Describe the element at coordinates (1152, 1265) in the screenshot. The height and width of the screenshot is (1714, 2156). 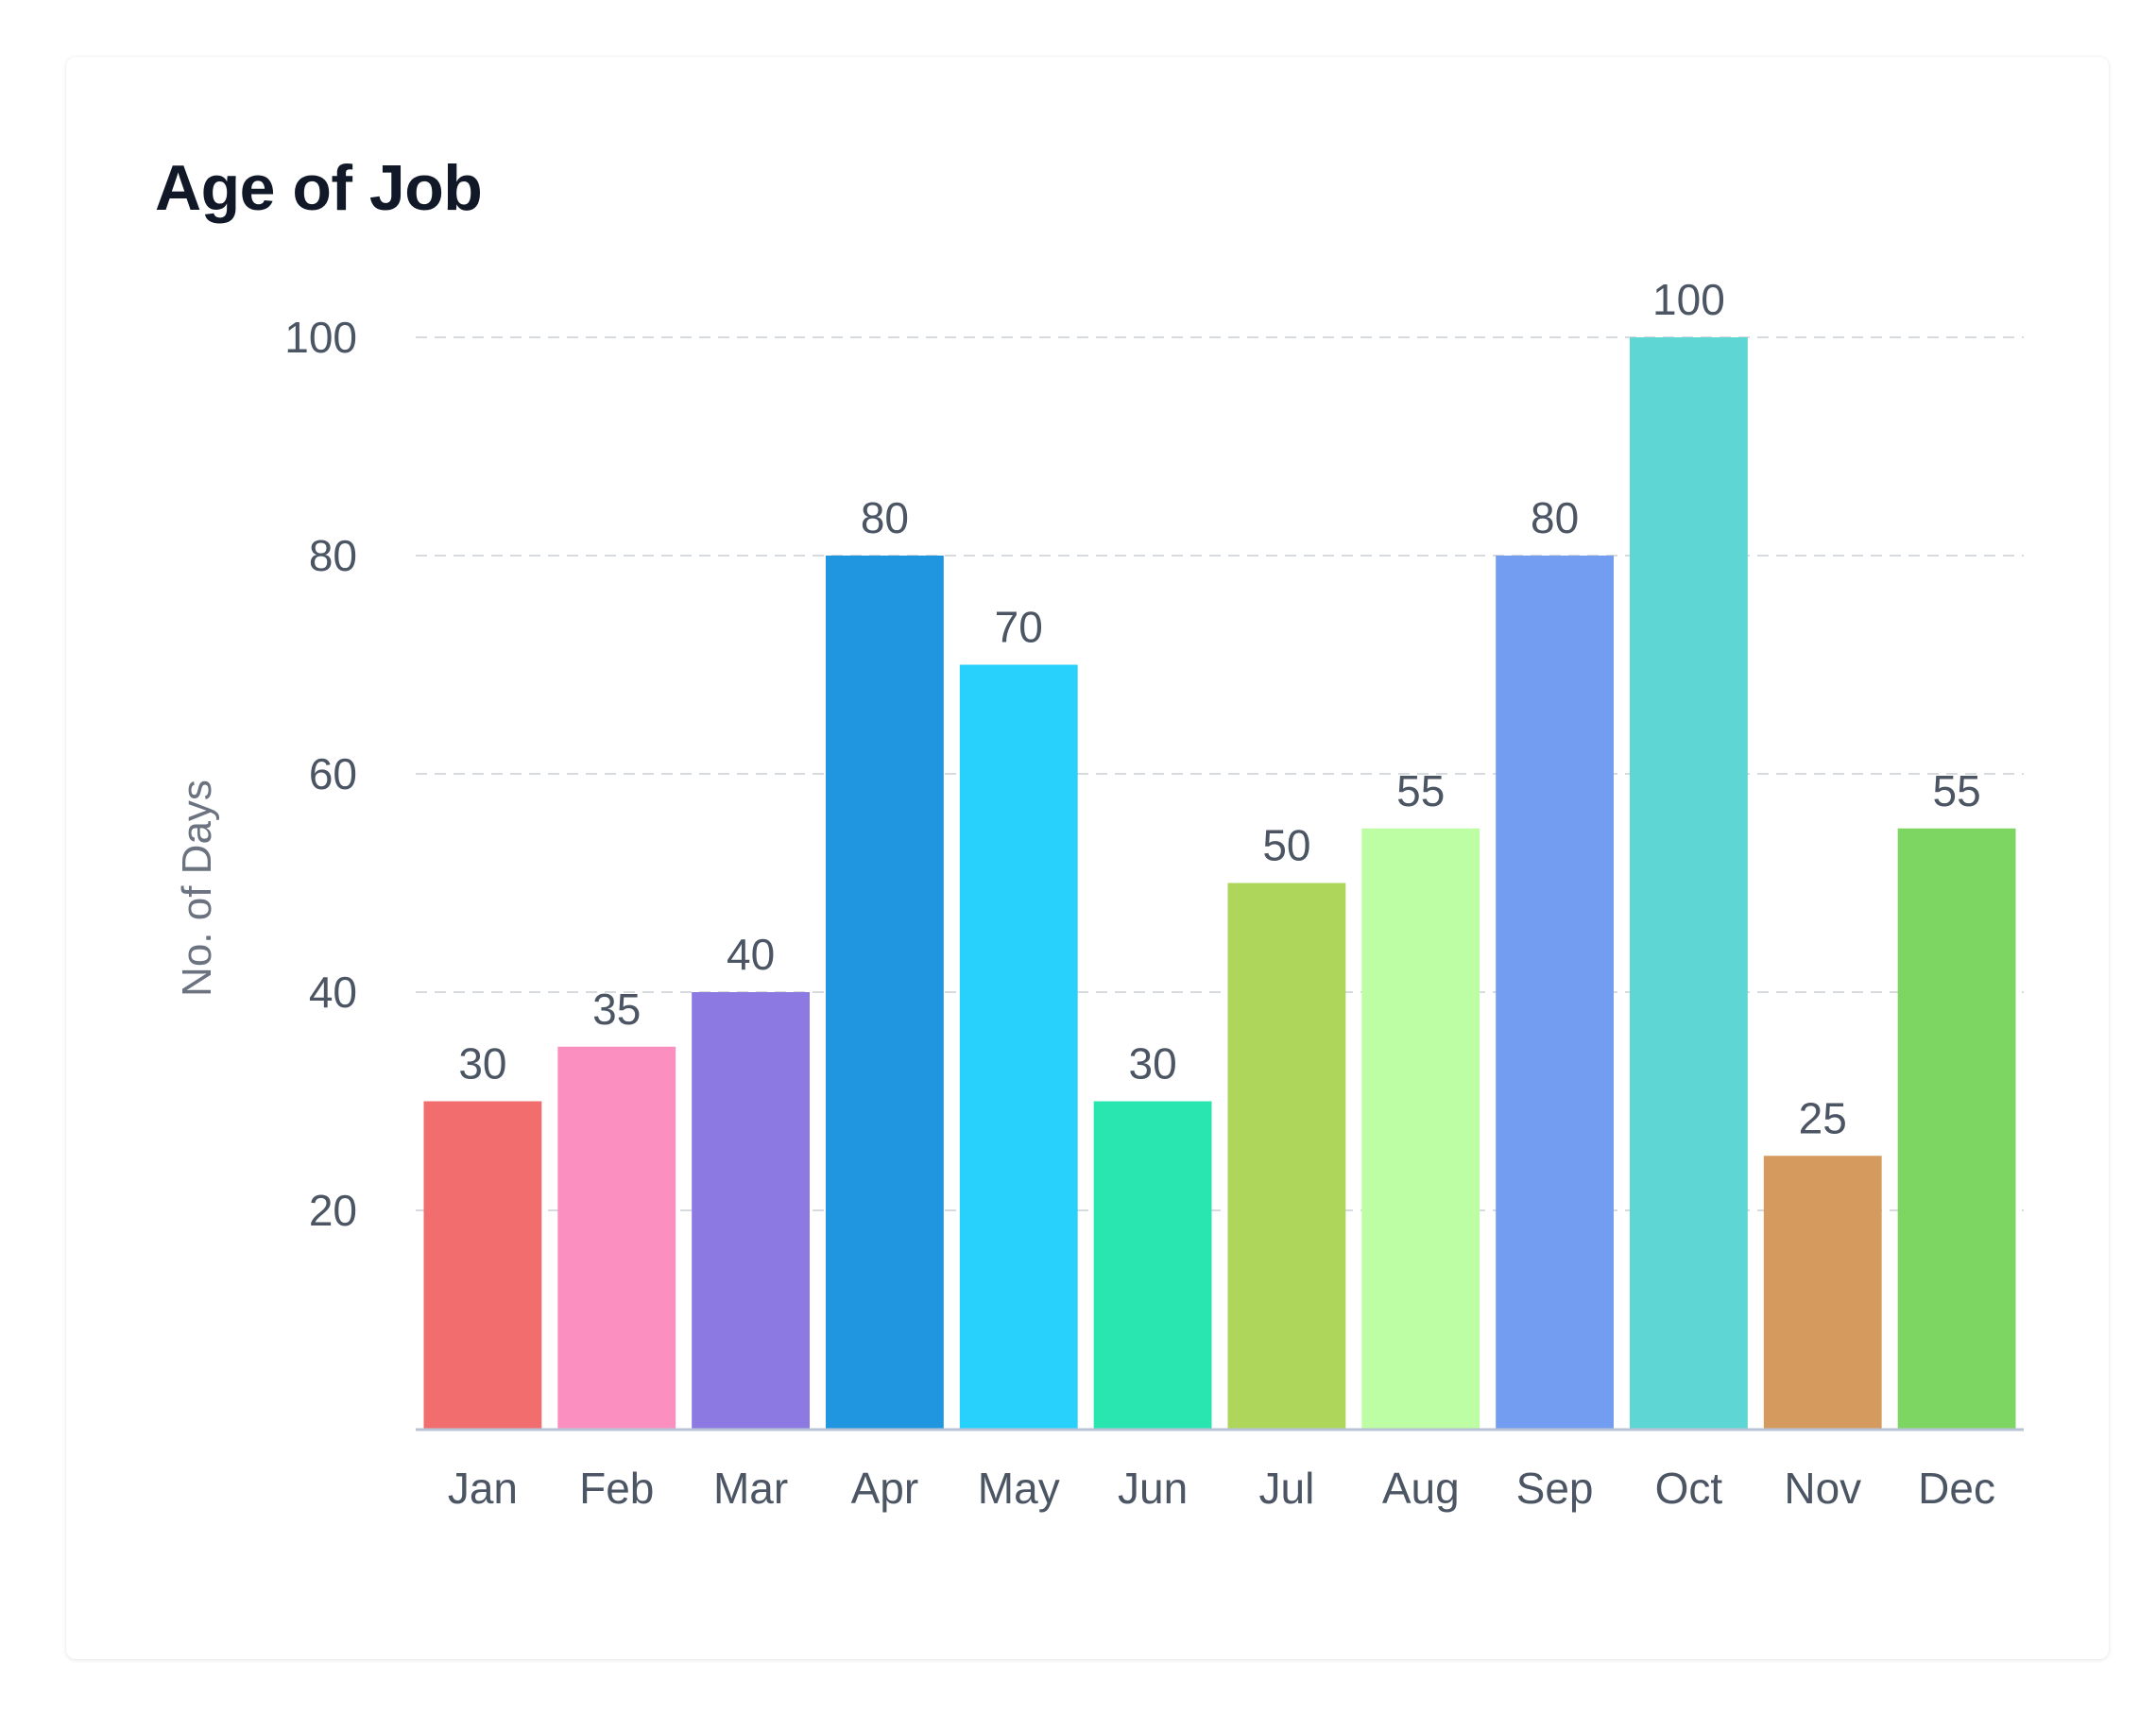
I see `bar-jun` at that location.